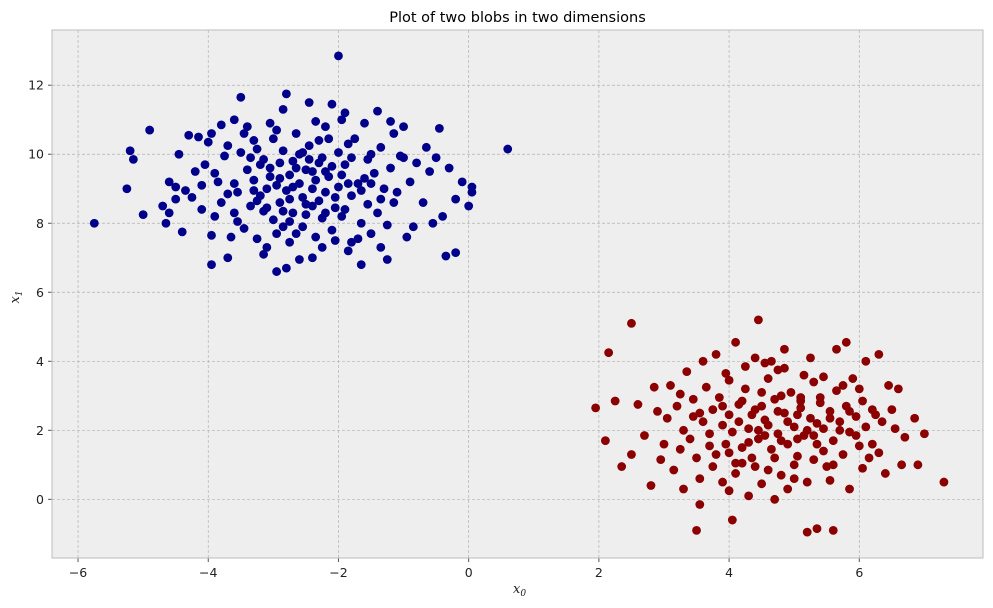  What do you see at coordinates (469, 572) in the screenshot?
I see `x-tick-label: 0` at bounding box center [469, 572].